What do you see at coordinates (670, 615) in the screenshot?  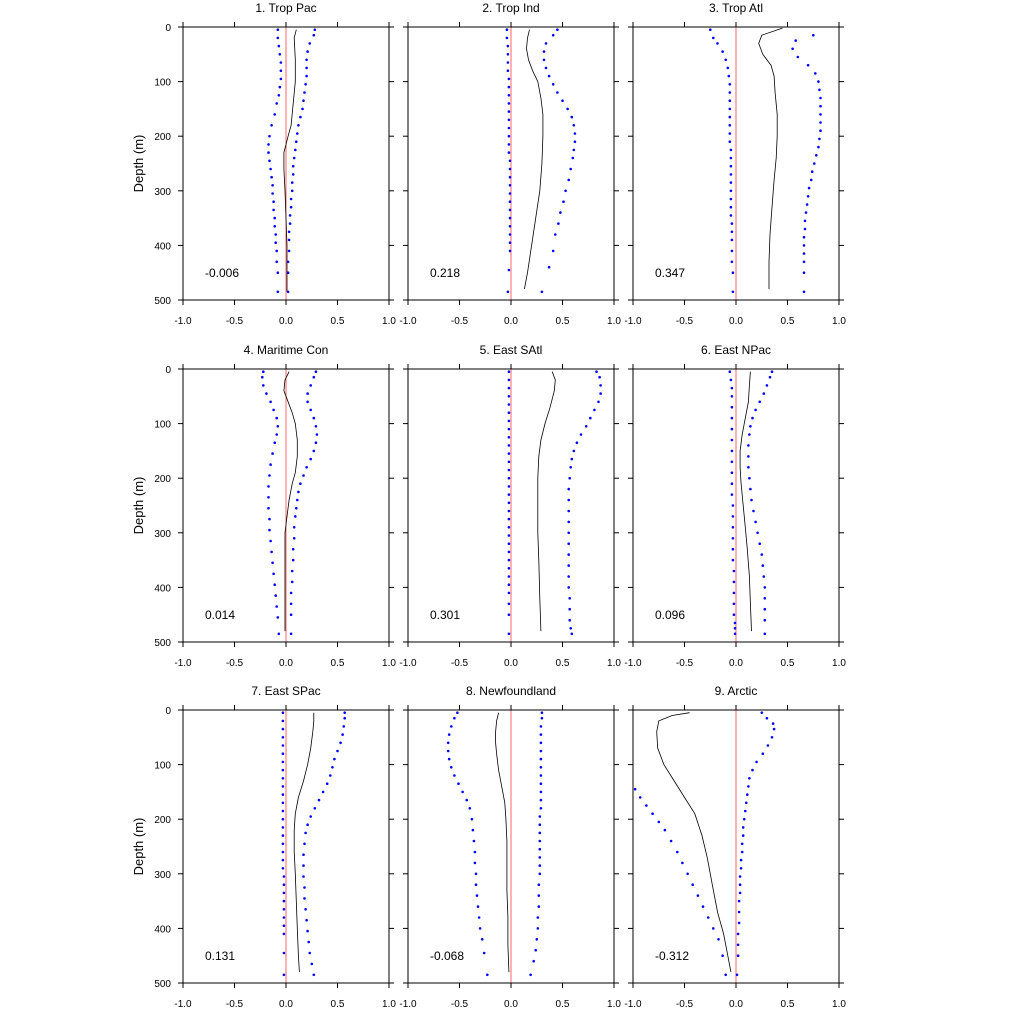 I see `correlation-value: 0.096` at bounding box center [670, 615].